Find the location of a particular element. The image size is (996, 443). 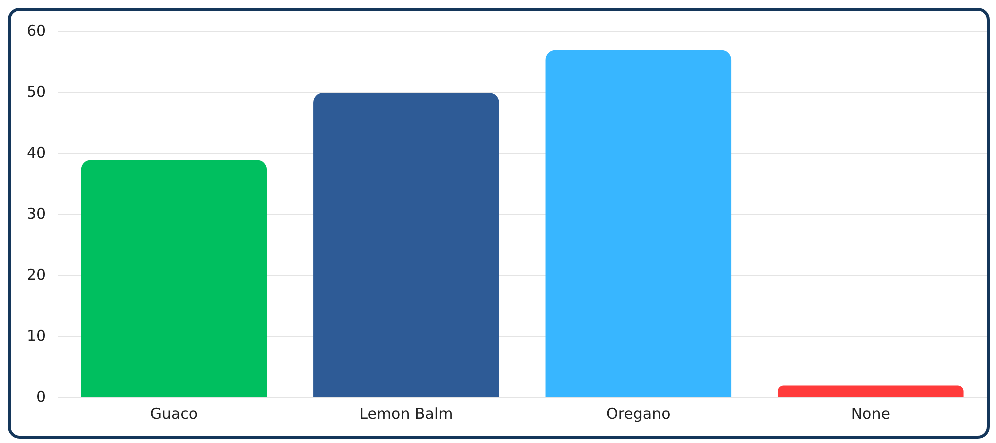

y-tick-label: 30 is located at coordinates (36, 213).